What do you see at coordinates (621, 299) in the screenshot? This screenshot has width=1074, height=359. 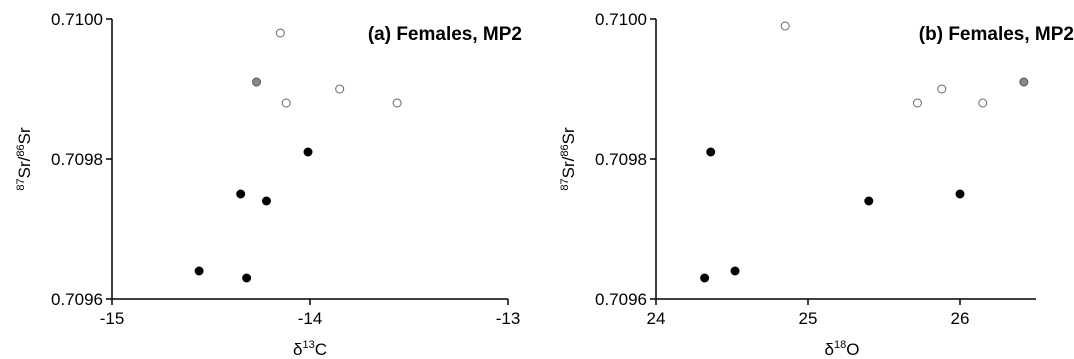 I see `panel-b-y-tick-label: 0.7096` at bounding box center [621, 299].